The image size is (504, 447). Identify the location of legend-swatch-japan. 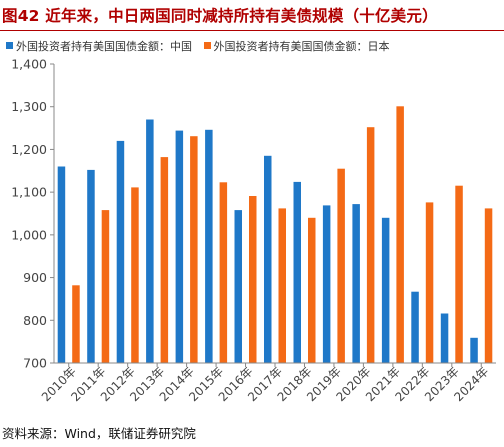
(207, 45).